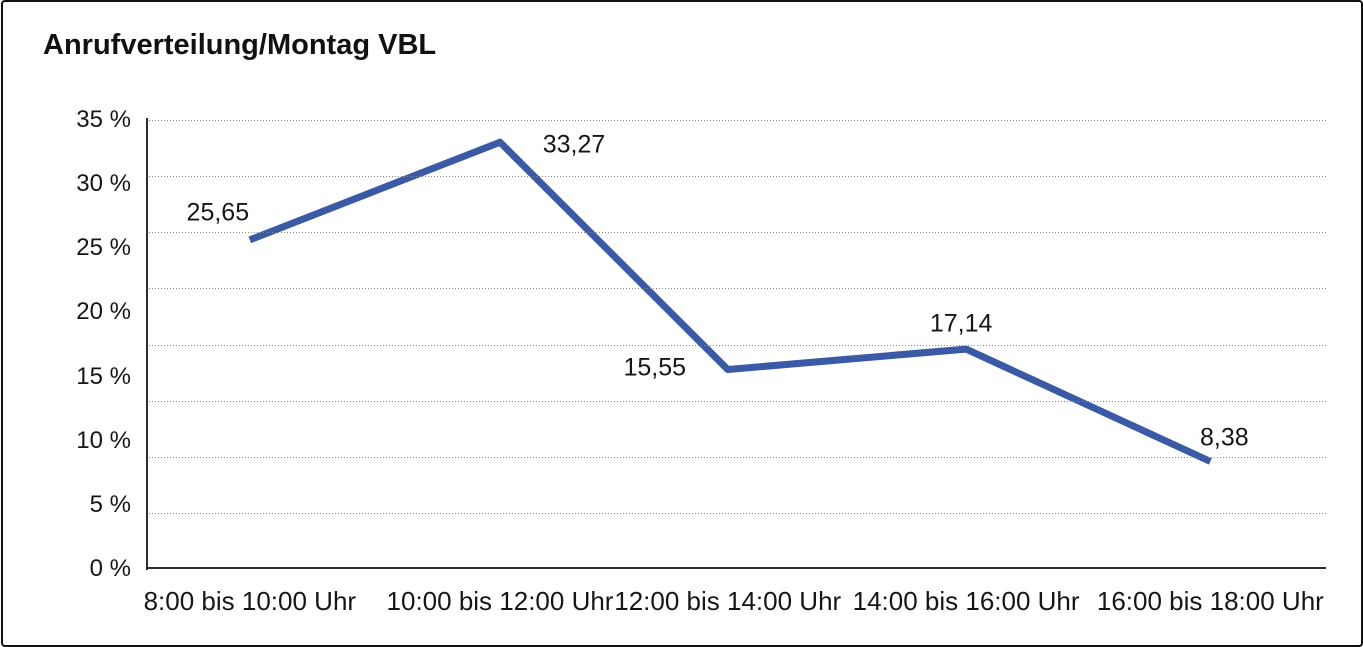 This screenshot has width=1363, height=647. What do you see at coordinates (655, 367) in the screenshot?
I see `data-point-label: 15,55` at bounding box center [655, 367].